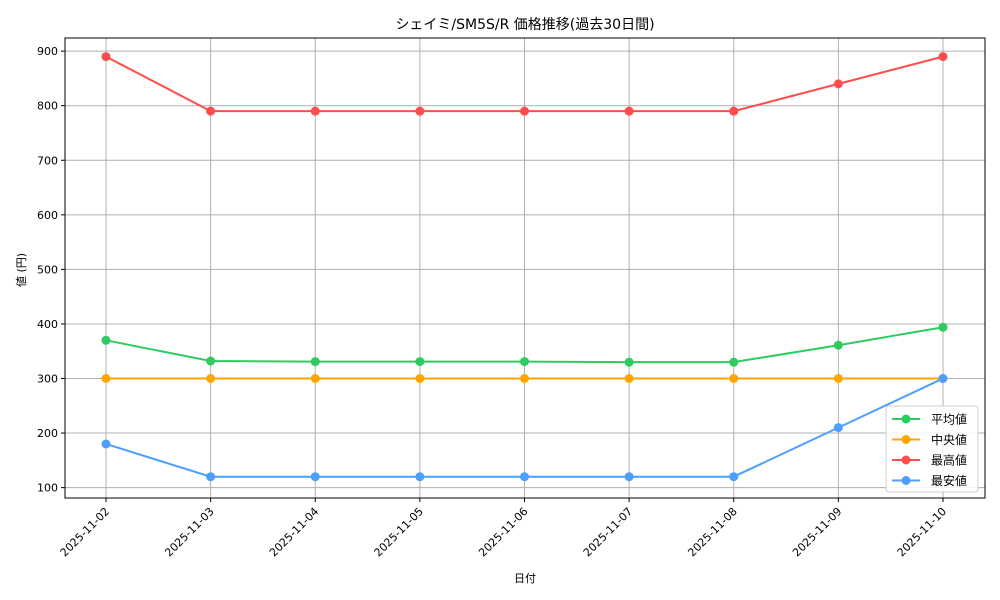 This screenshot has width=1000, height=600. I want to click on y-tick-label: 600, so click(47, 215).